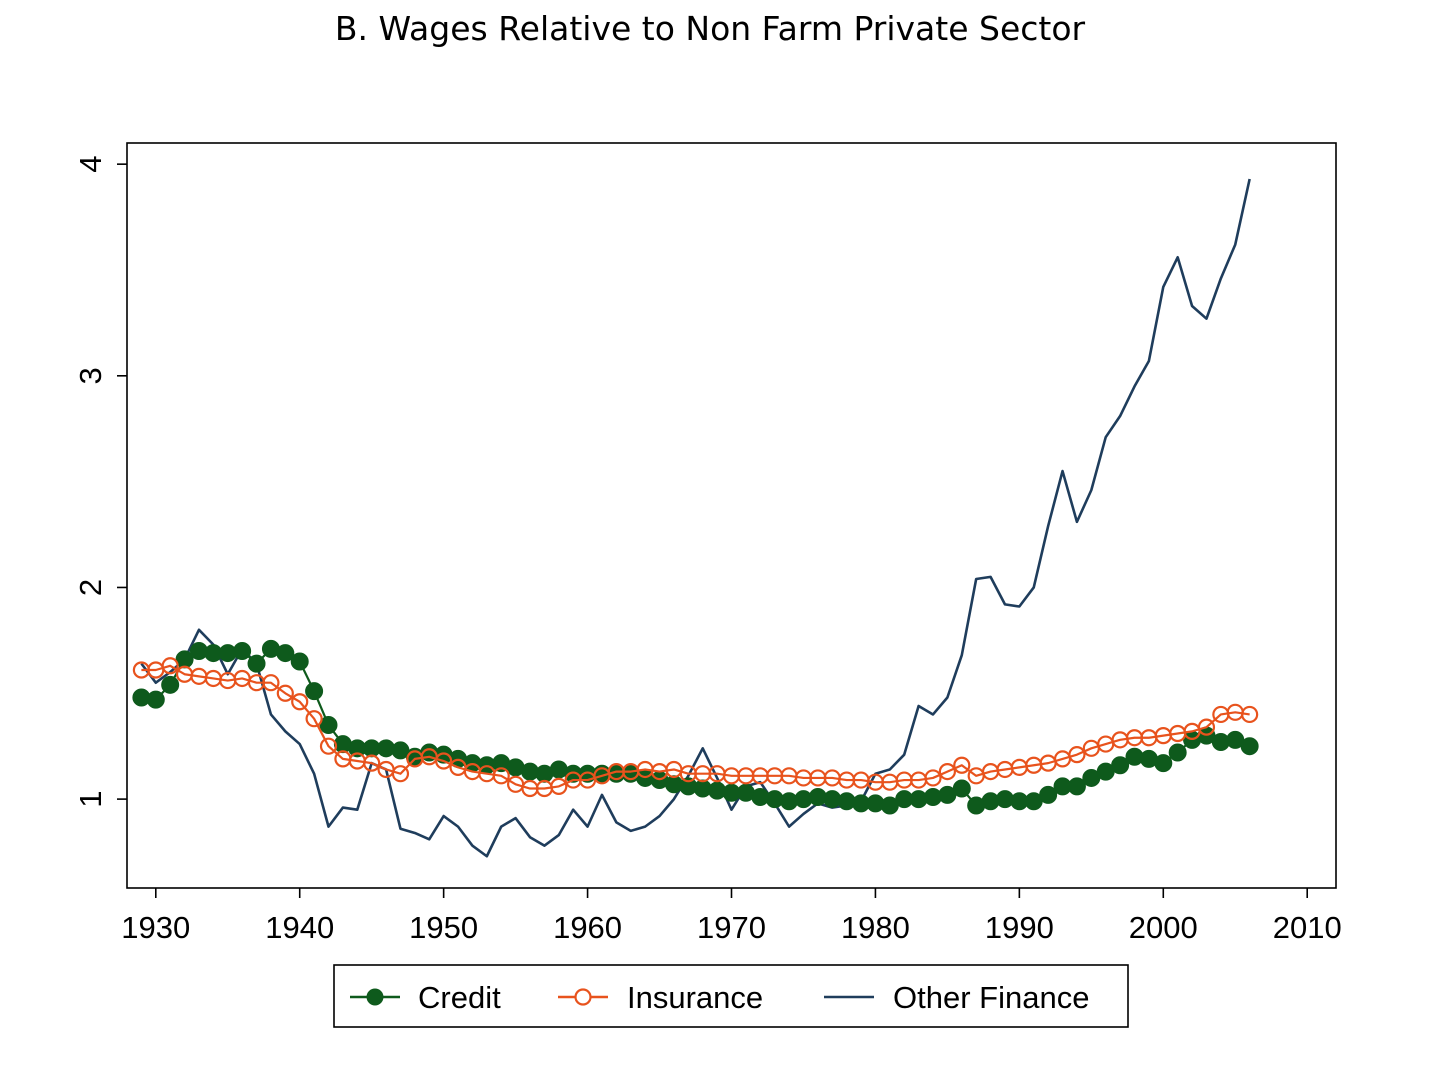  I want to click on x-tick-label: 2000, so click(1163, 927).